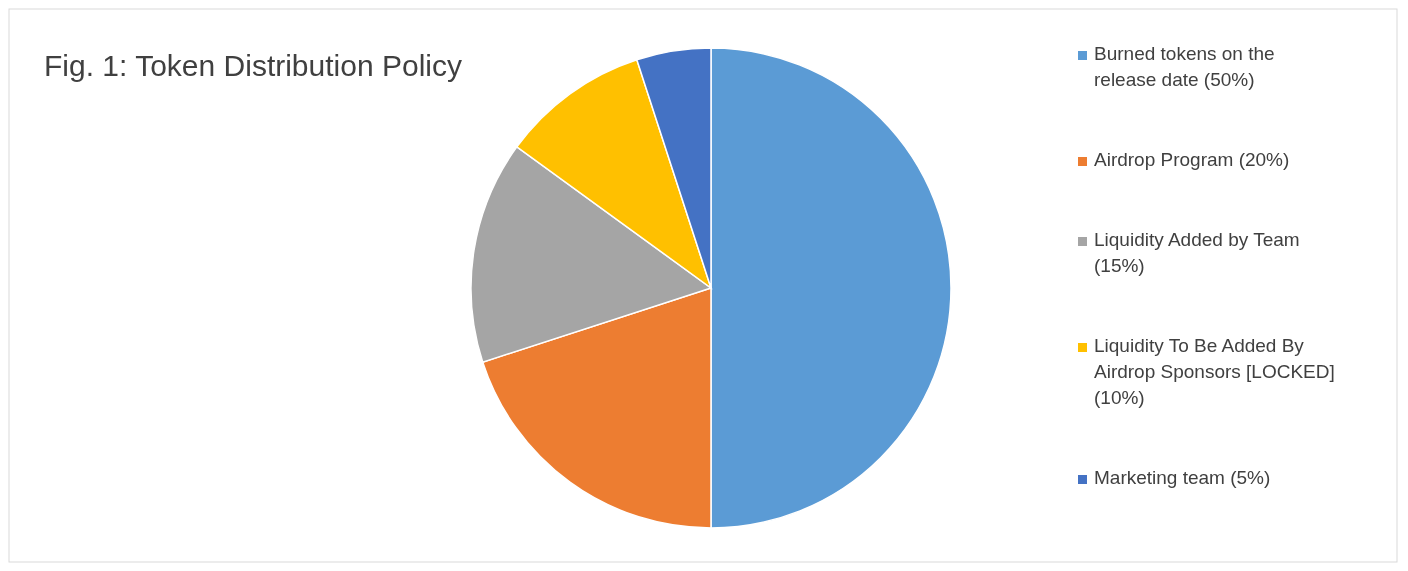 This screenshot has width=1408, height=571. Describe the element at coordinates (1182, 477) in the screenshot. I see `legend-label: Marketing team (5%)` at that location.